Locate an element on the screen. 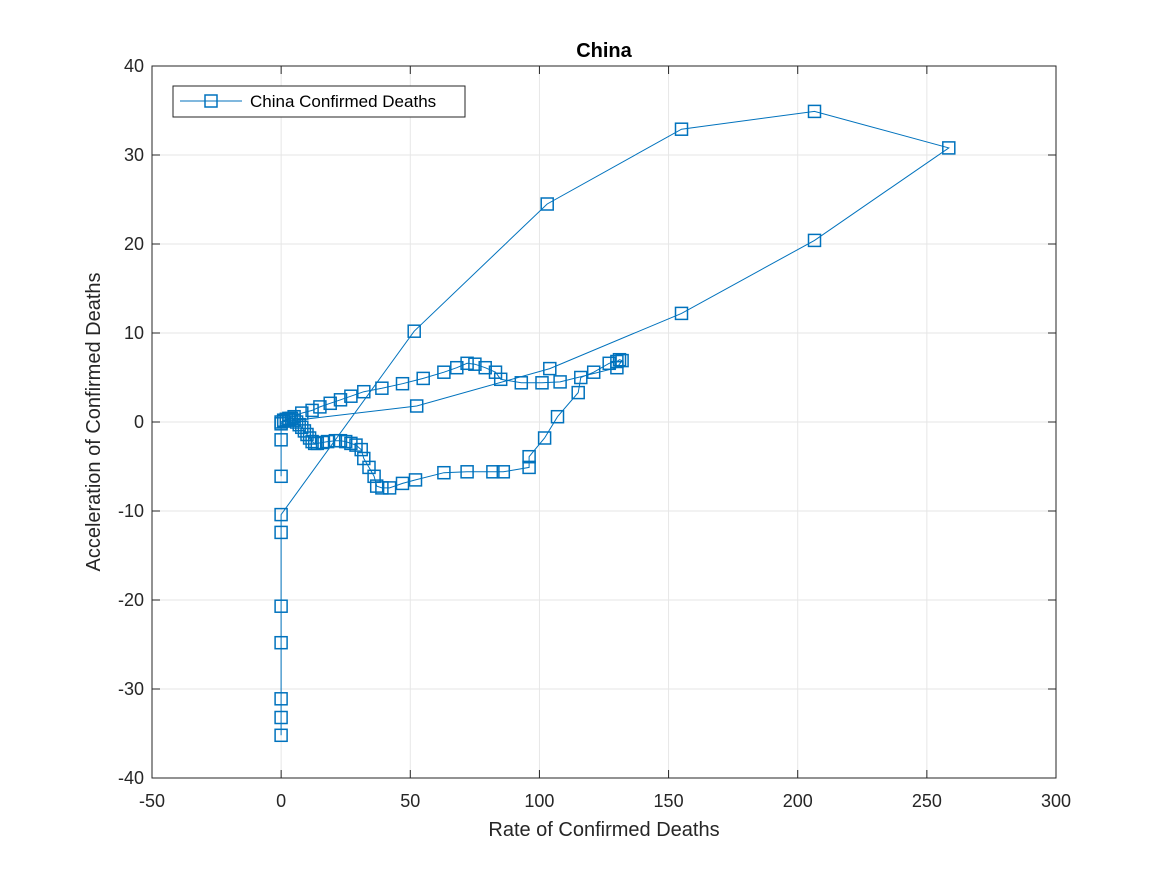 This screenshot has width=1167, height=875. x-tick-label: 150 is located at coordinates (669, 801).